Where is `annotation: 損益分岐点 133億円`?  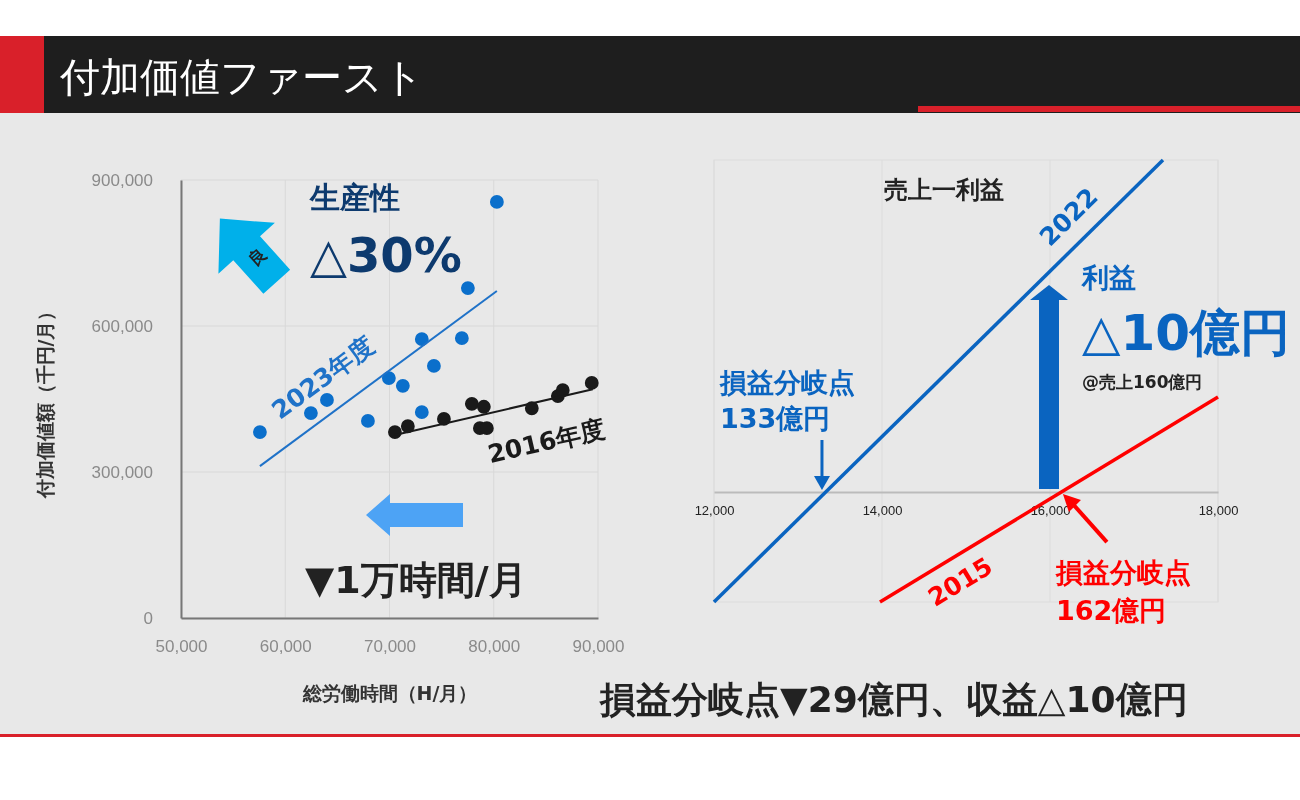 annotation: 損益分岐点 133億円 is located at coordinates (787, 400).